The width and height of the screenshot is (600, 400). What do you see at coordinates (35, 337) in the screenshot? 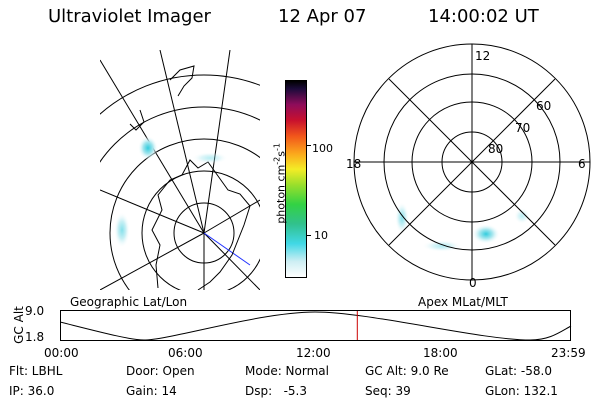
I see `altitude-tick-low: 1.8` at bounding box center [35, 337].